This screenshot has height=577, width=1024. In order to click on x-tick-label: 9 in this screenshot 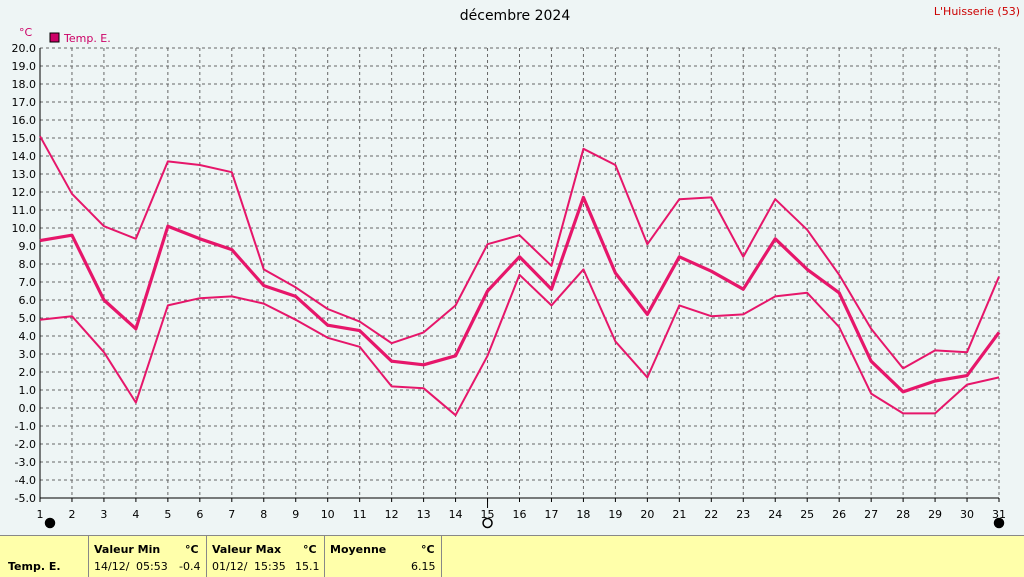, I will do `click(295, 514)`.